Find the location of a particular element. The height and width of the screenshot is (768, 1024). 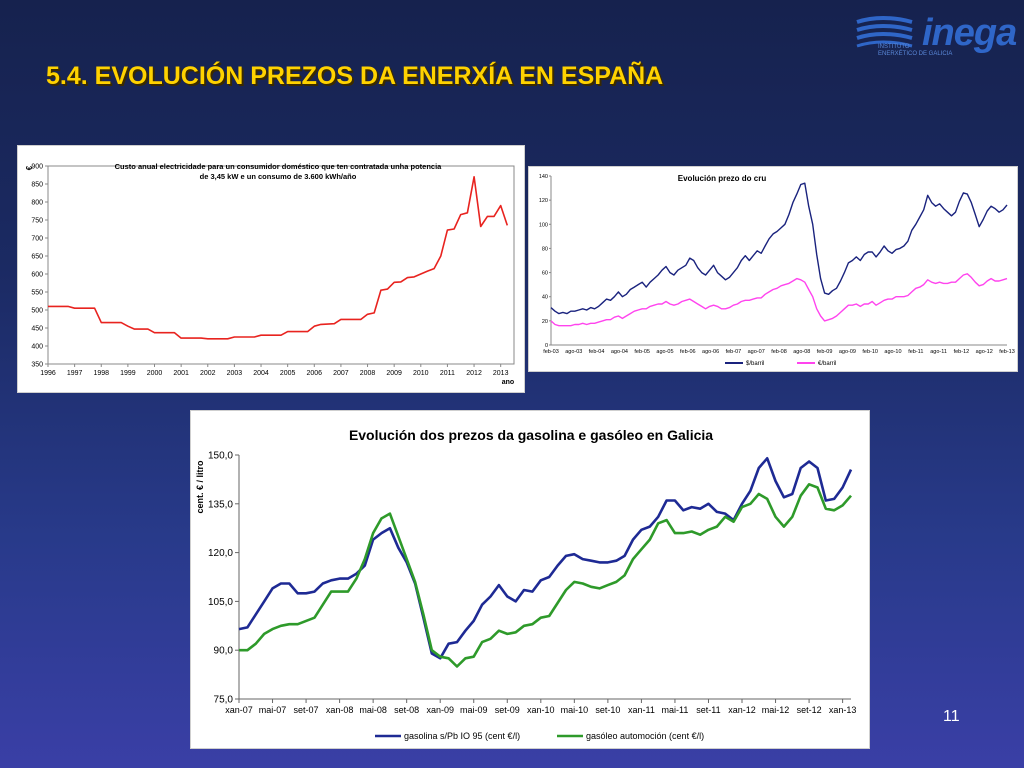

page-number: 11 is located at coordinates (951, 716).